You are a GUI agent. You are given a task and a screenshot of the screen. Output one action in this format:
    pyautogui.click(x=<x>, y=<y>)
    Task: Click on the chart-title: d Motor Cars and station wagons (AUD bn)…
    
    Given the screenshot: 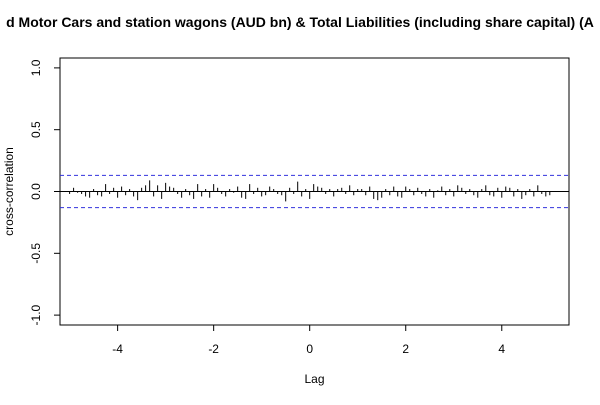 What is the action you would take?
    pyautogui.click(x=300, y=22)
    